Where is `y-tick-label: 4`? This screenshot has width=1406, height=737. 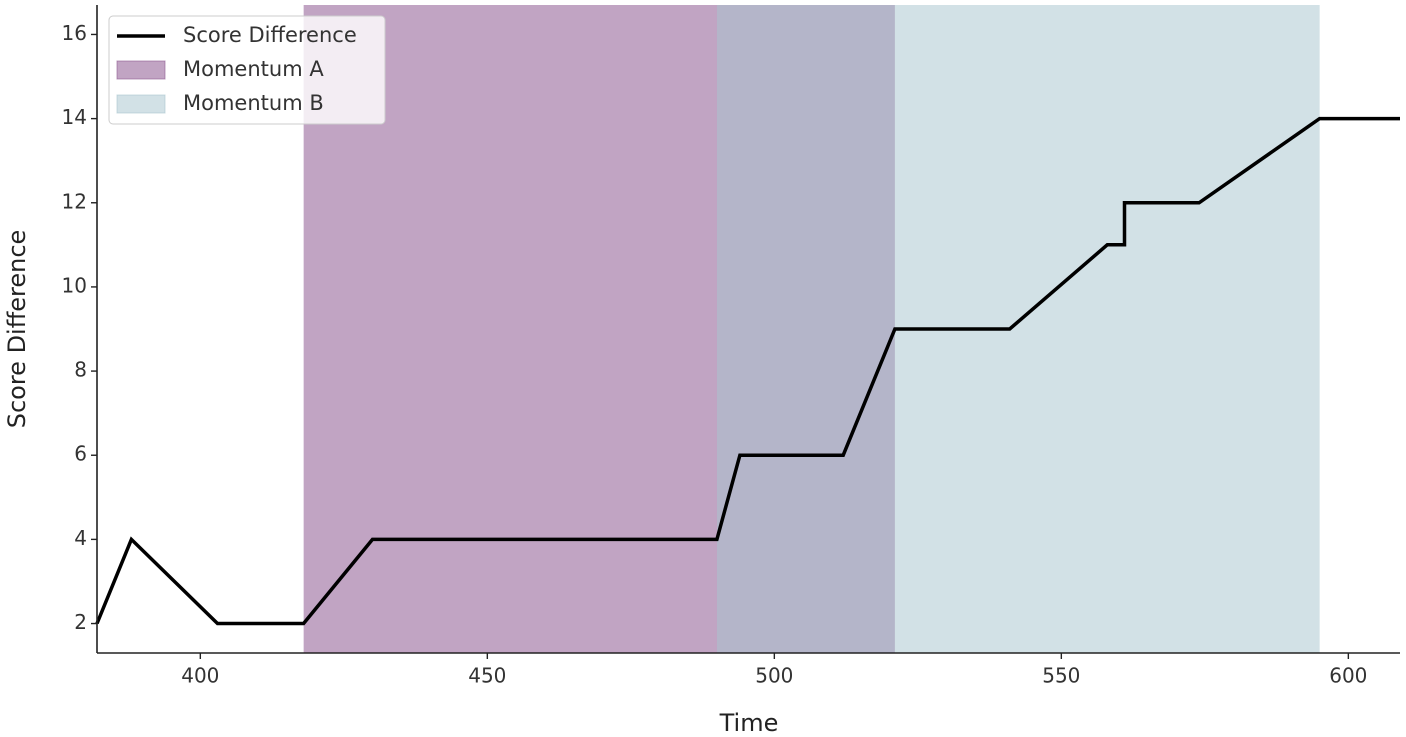
y-tick-label: 4 is located at coordinates (80, 538).